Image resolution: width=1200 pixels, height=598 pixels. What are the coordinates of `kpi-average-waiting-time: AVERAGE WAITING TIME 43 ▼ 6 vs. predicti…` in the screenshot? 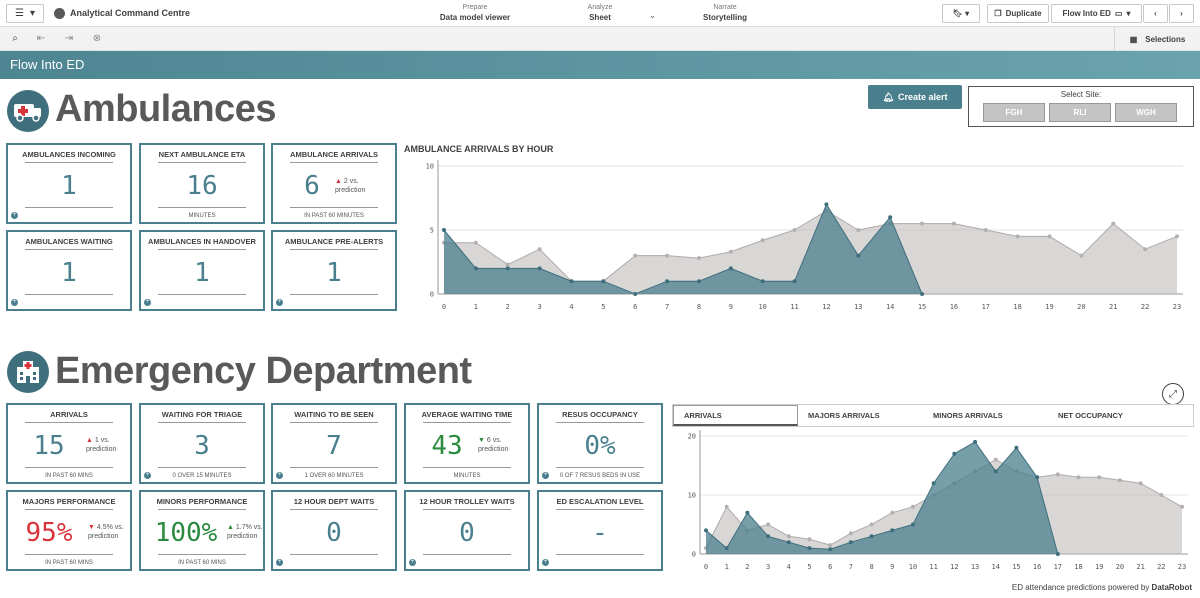 It's located at (467, 443).